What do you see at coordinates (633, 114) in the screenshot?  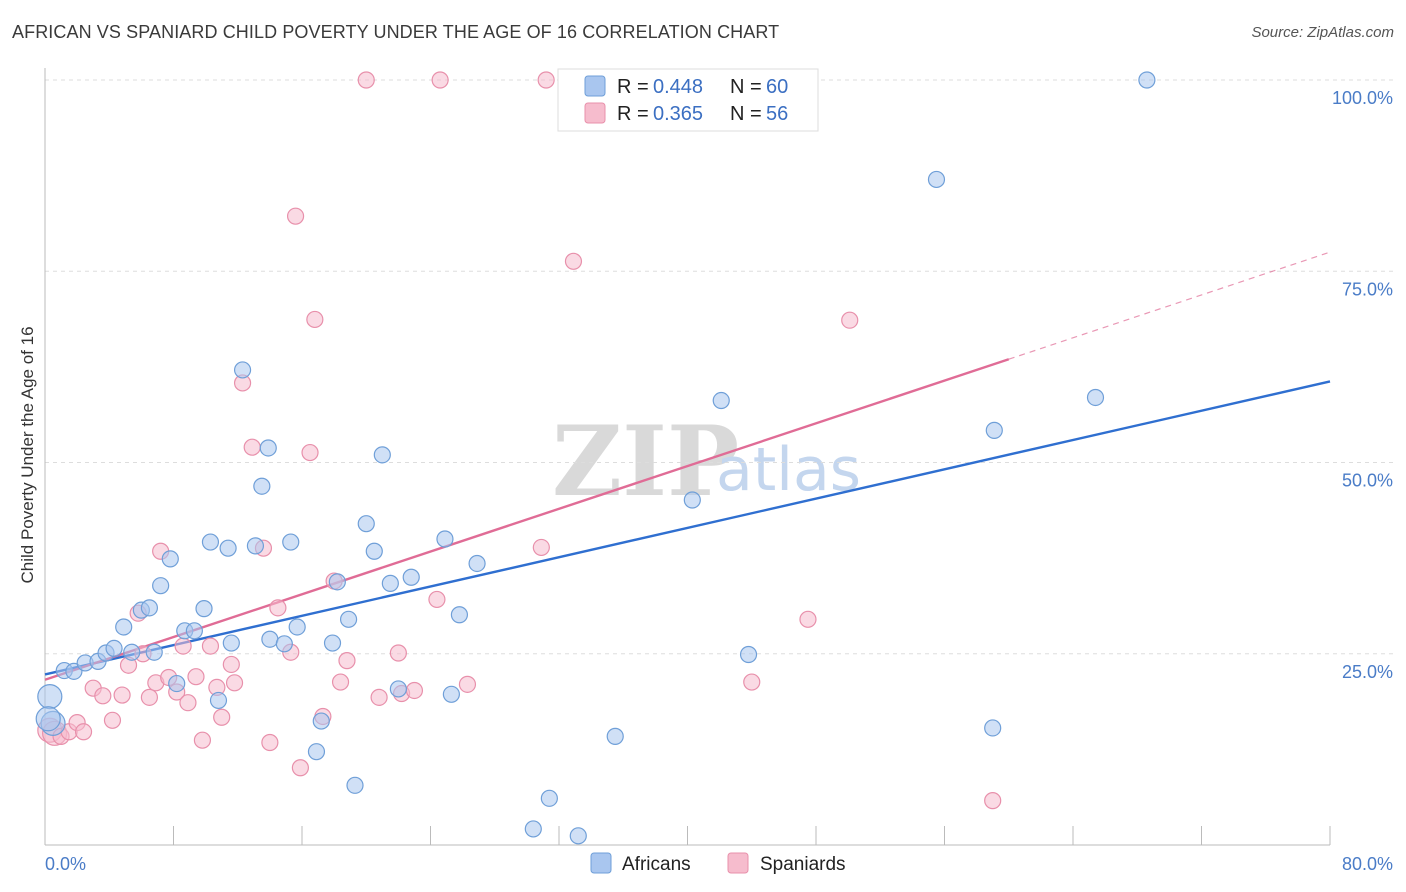 I see `spaniards-r-label: R =` at bounding box center [633, 114].